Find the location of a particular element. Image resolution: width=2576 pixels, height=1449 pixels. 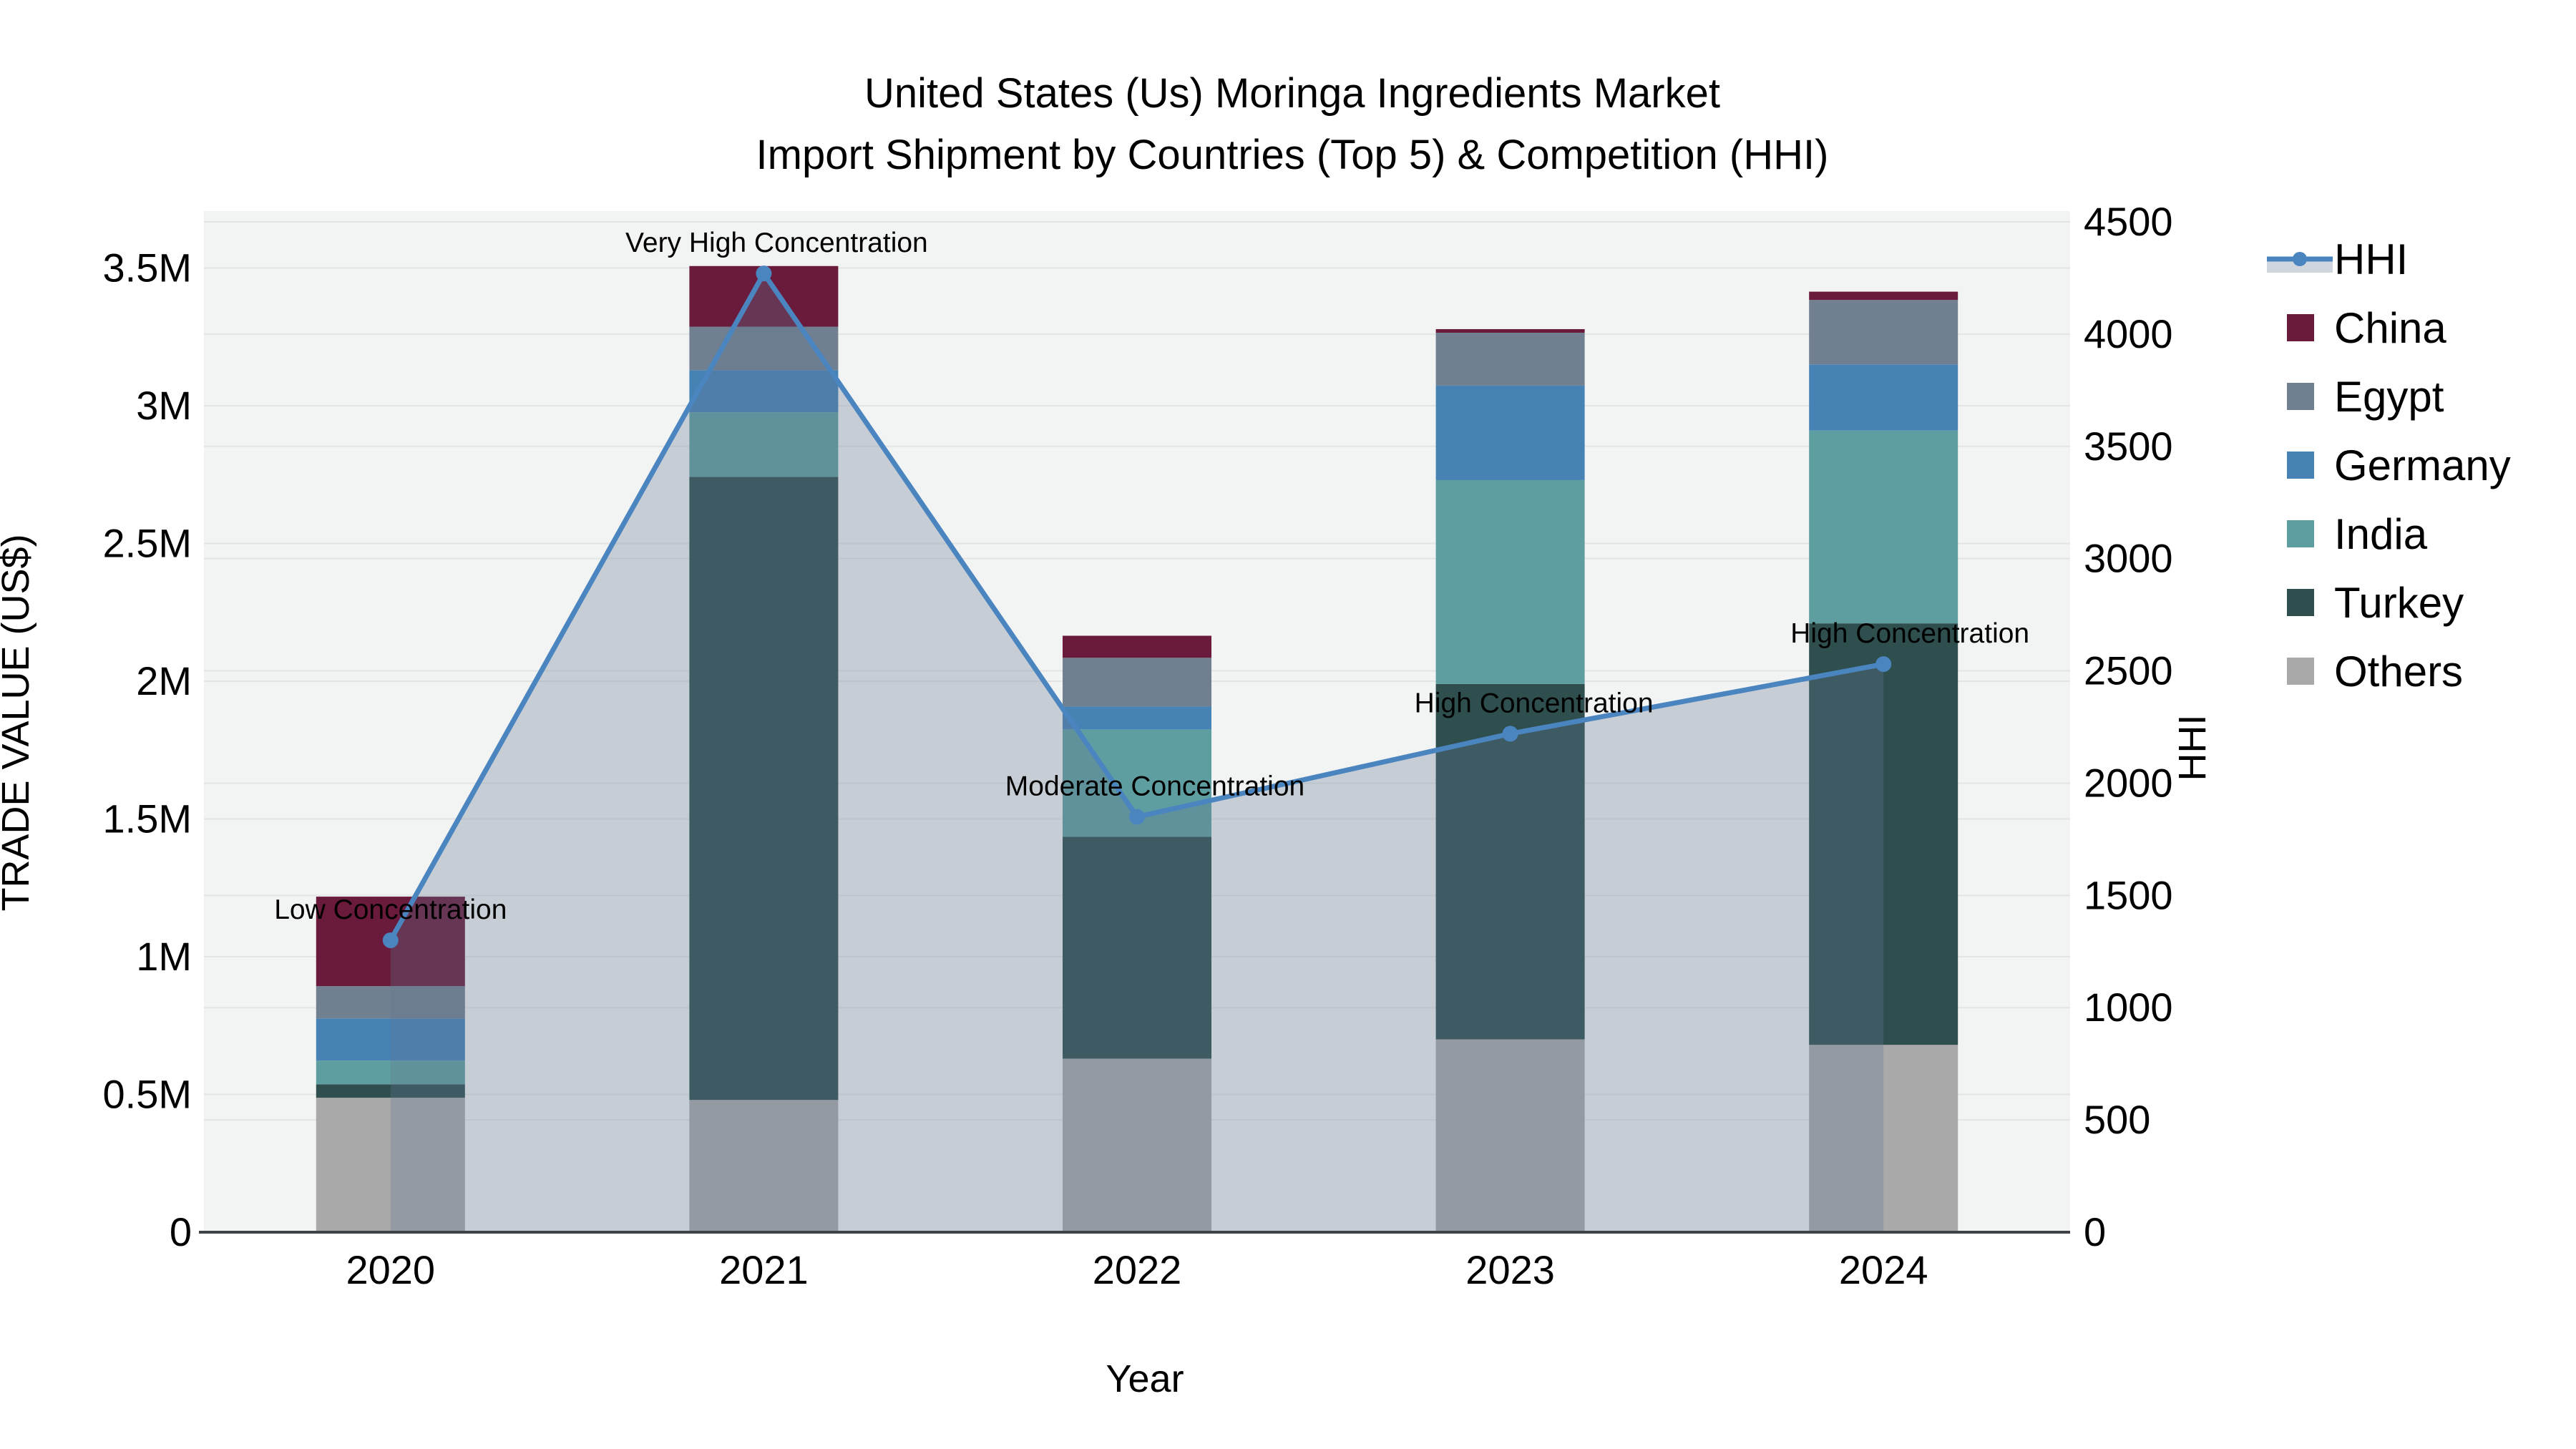

bar-segment-egypt-2022 is located at coordinates (1137, 682).